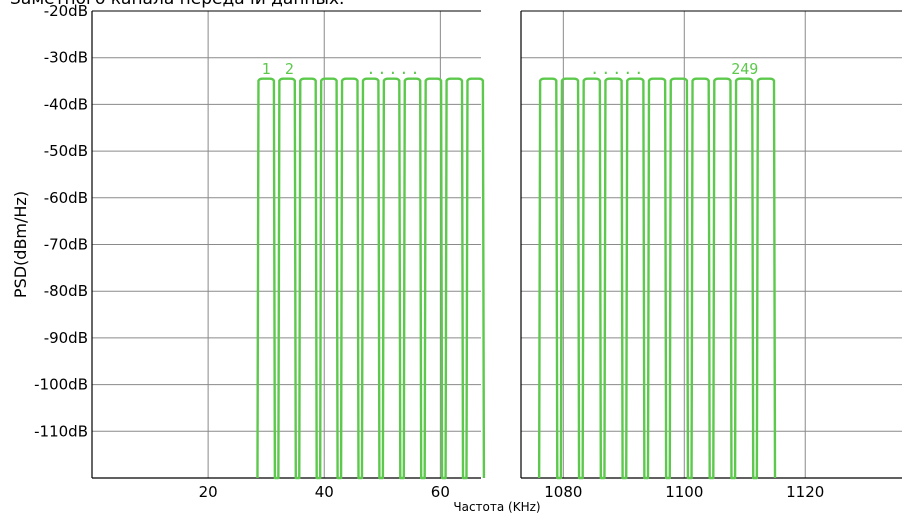 This screenshot has width=902, height=513. What do you see at coordinates (266, 69) in the screenshot?
I see `channel-label-left-0: 1` at bounding box center [266, 69].